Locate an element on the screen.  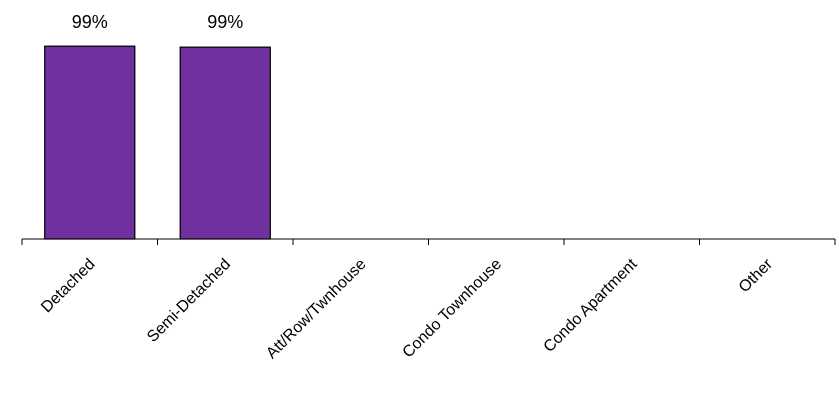
category-label-detached: Detached is located at coordinates (68, 286).